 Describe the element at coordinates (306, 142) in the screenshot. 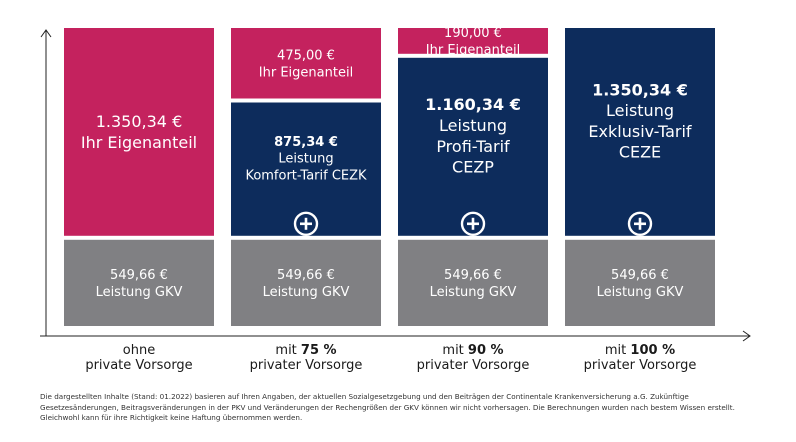

I see `segment-label: 875,34 €` at that location.